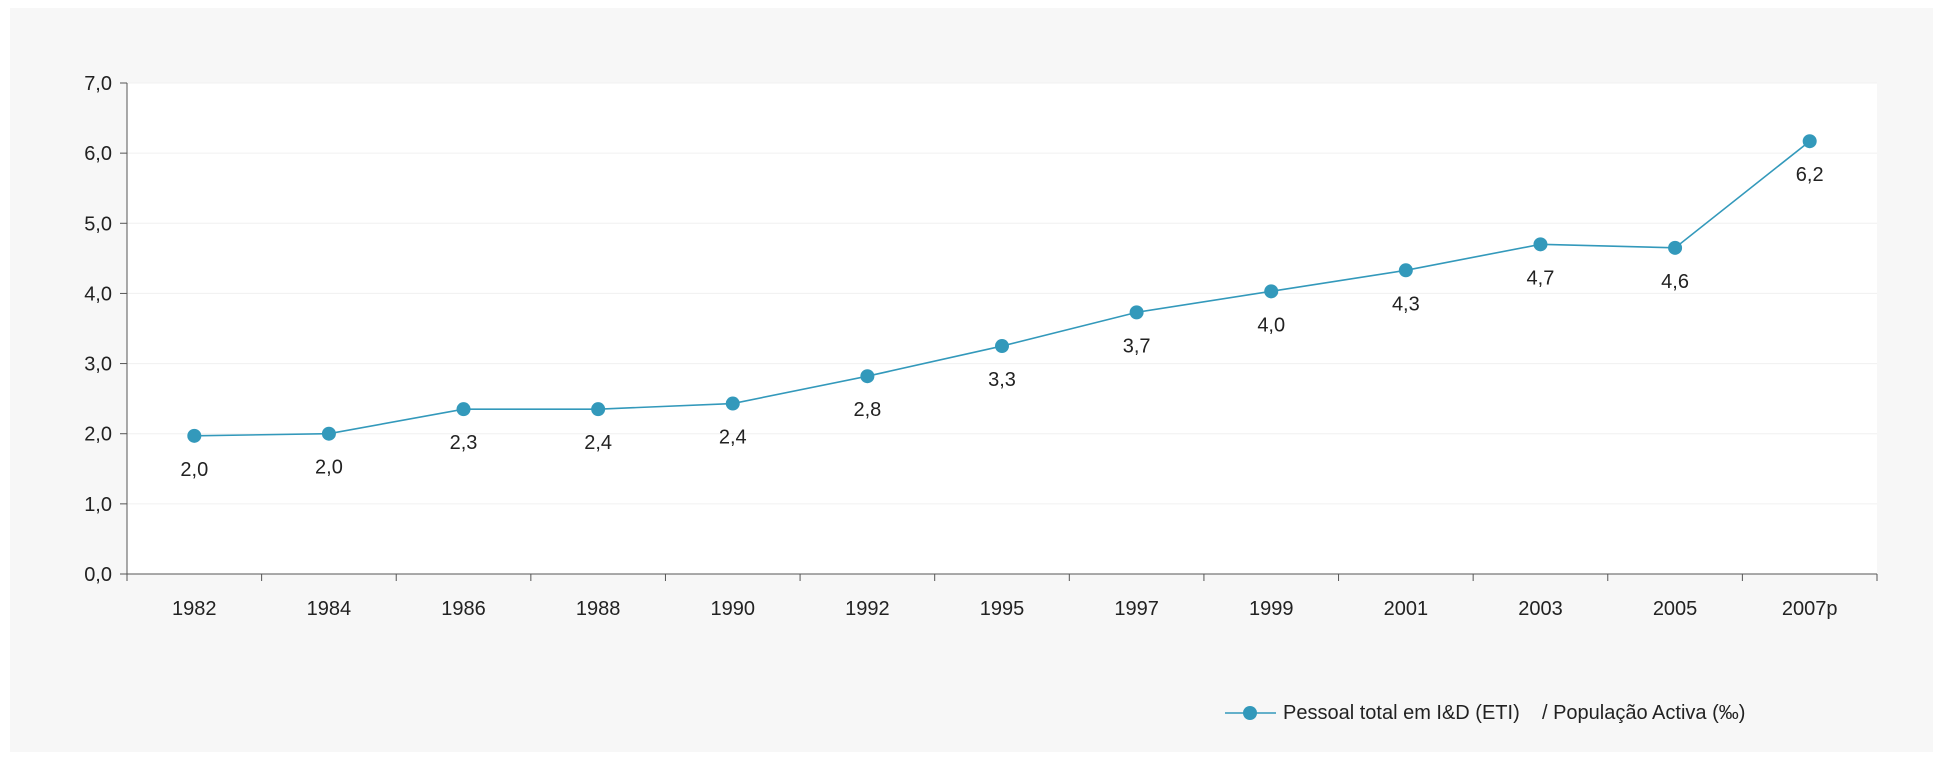 This screenshot has width=1943, height=759. Describe the element at coordinates (1675, 282) in the screenshot. I see `data-label: 4,6` at that location.